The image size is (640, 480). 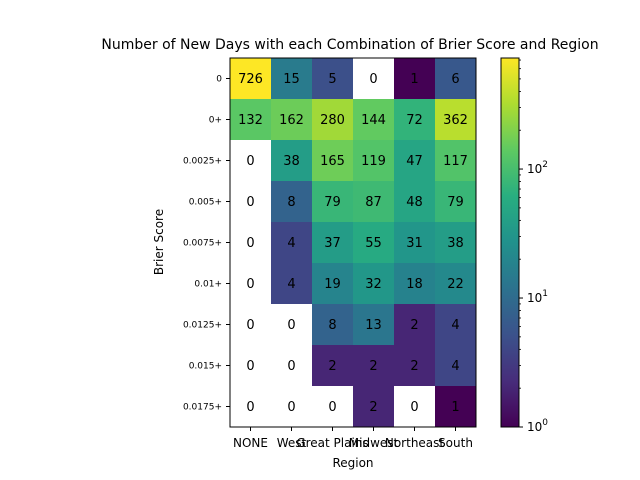 I want to click on cell-value-label: 165, so click(x=332, y=161).